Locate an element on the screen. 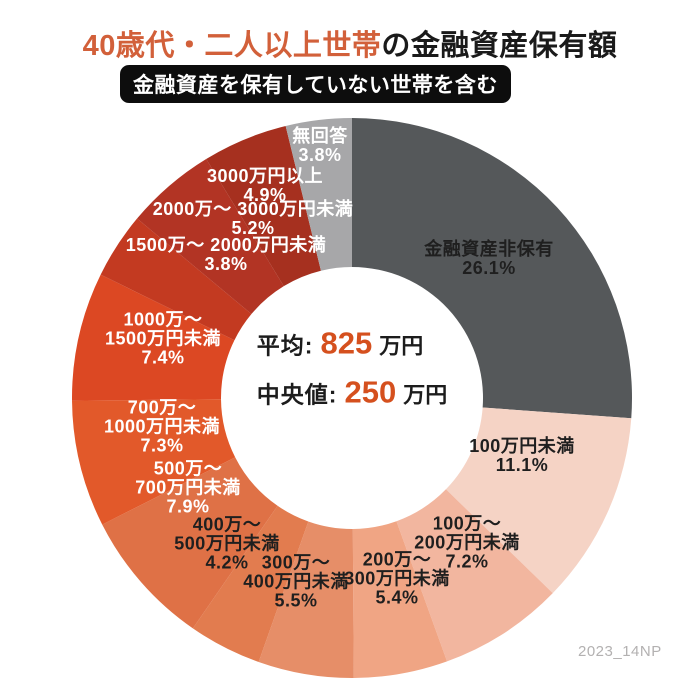 The height and width of the screenshot is (700, 700). average-stat: 平均: 825 万円 is located at coordinates (340, 344).